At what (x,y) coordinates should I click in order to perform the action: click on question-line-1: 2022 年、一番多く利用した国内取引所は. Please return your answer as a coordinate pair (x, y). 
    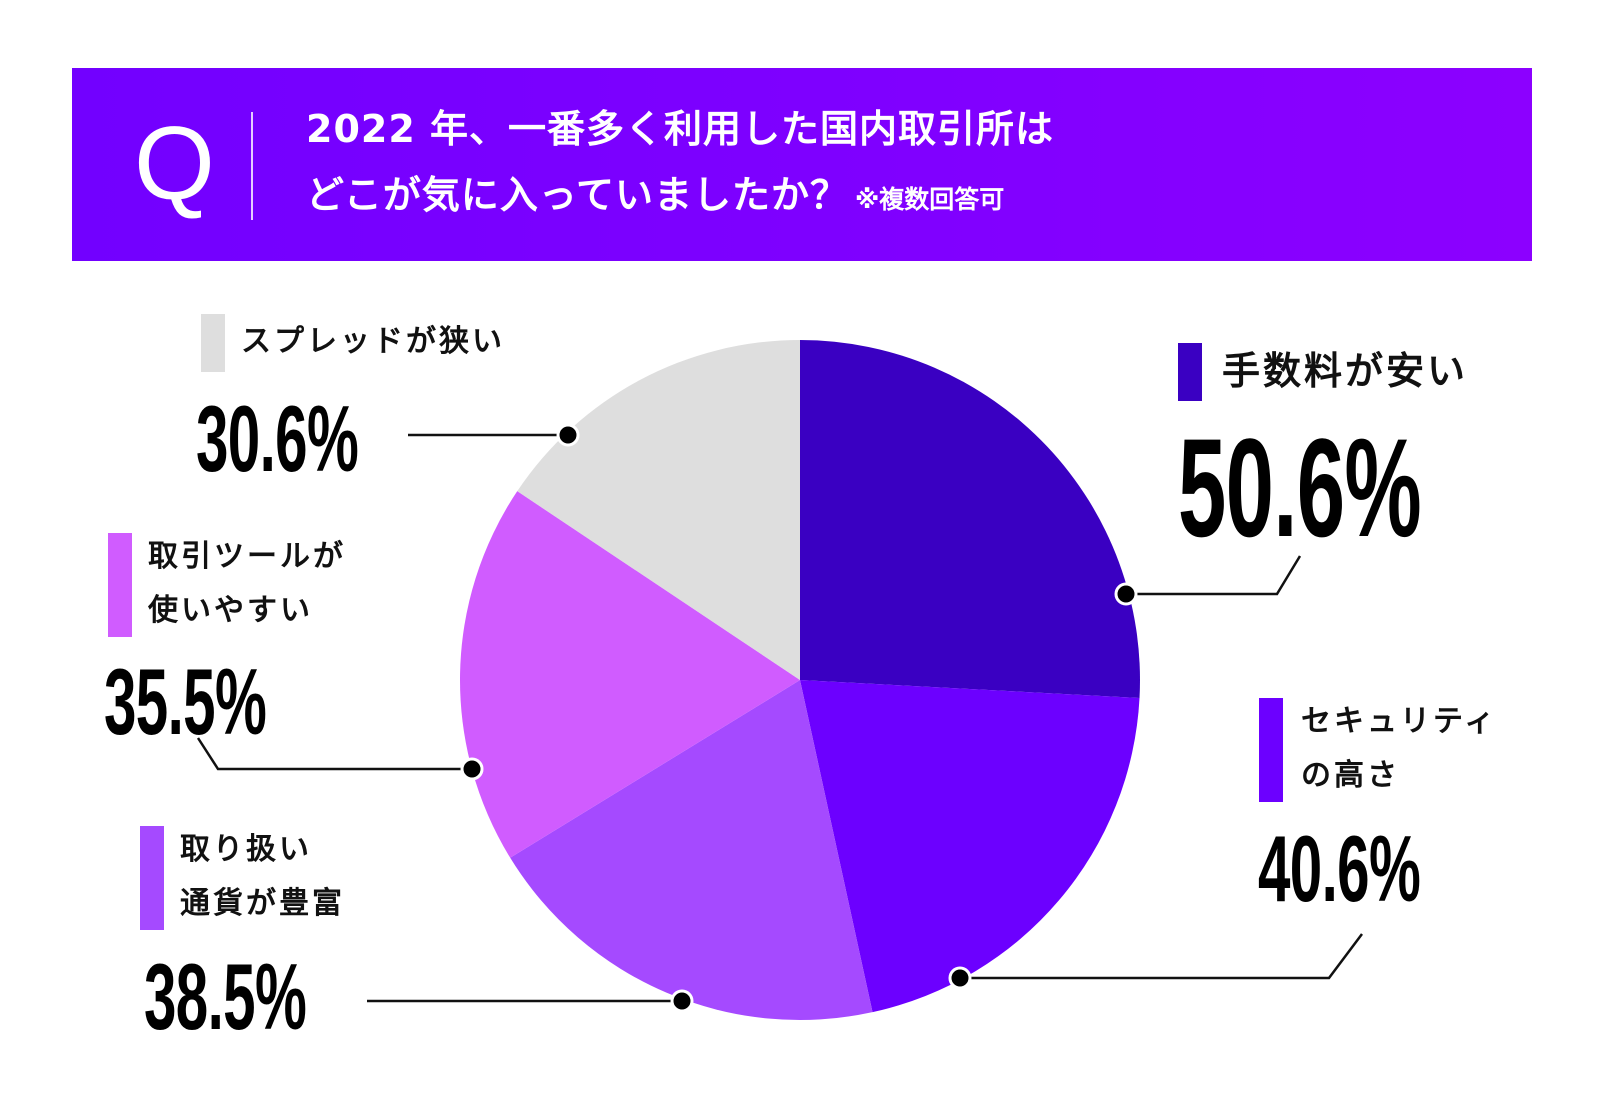
    Looking at the image, I should click on (680, 129).